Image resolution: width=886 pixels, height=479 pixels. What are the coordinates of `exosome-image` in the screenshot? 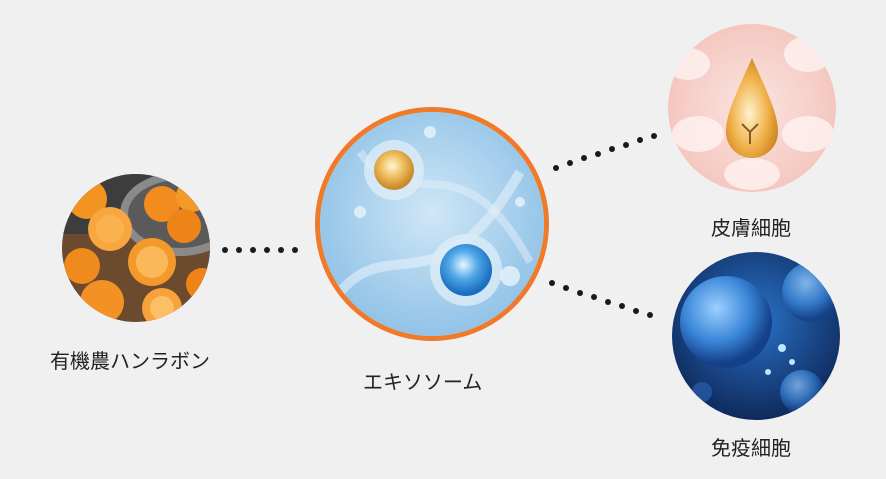 It's located at (432, 224).